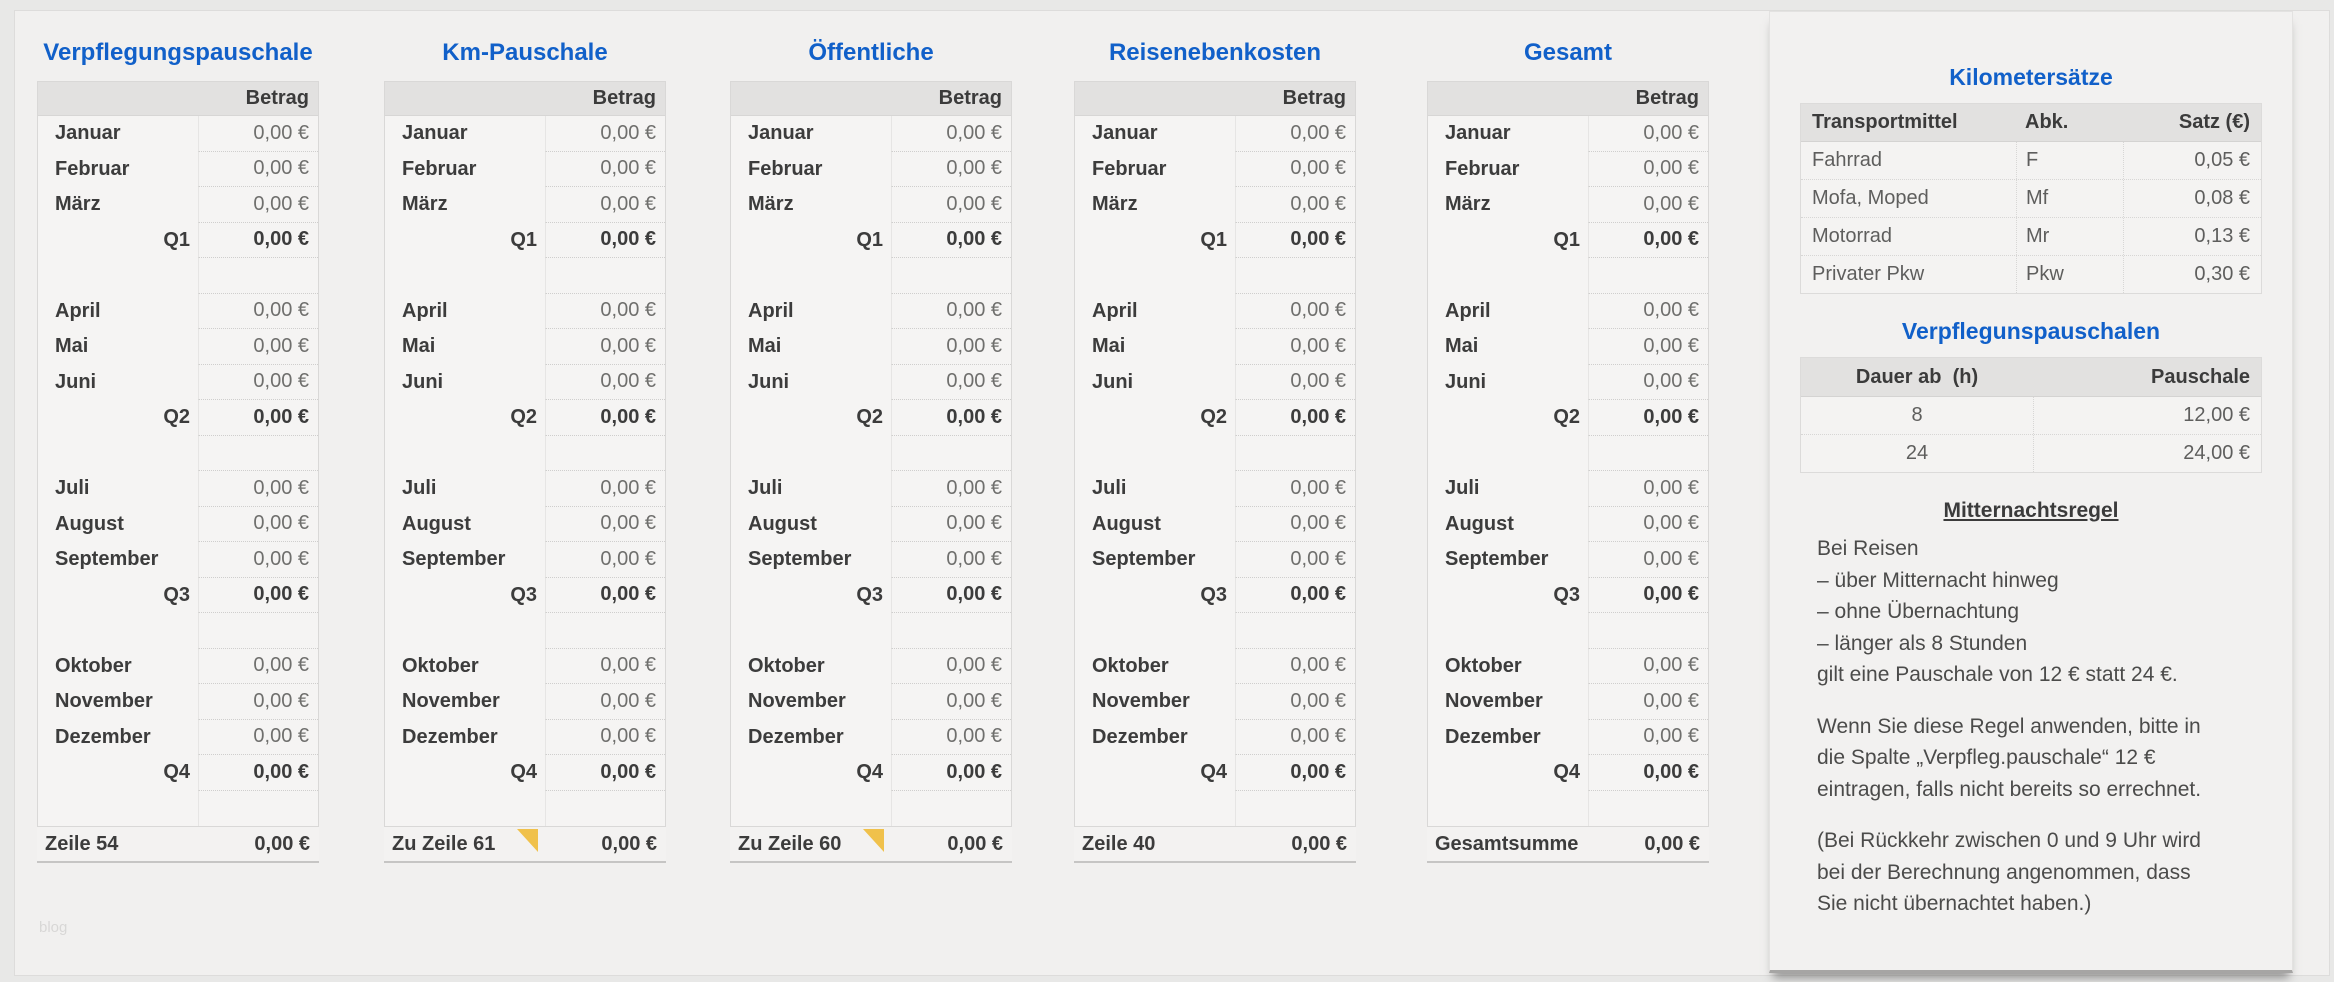 The height and width of the screenshot is (982, 2334). I want to click on quarter-label: Q2, so click(1566, 417).